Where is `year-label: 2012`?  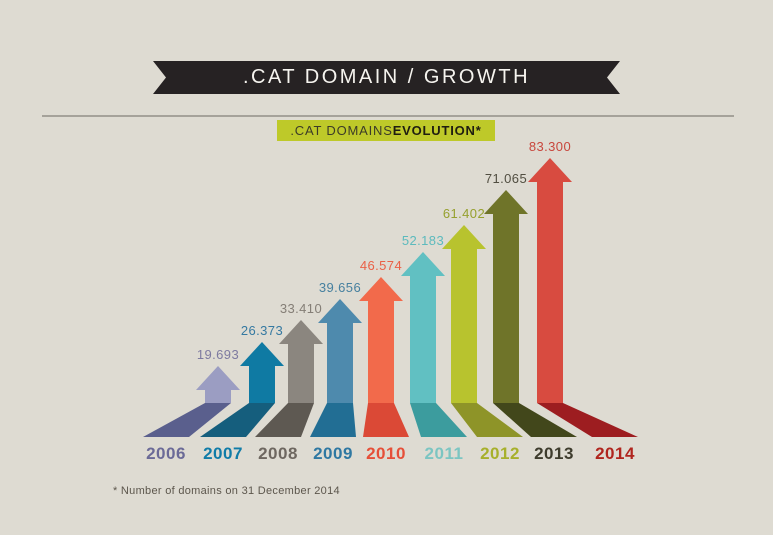 year-label: 2012 is located at coordinates (500, 453).